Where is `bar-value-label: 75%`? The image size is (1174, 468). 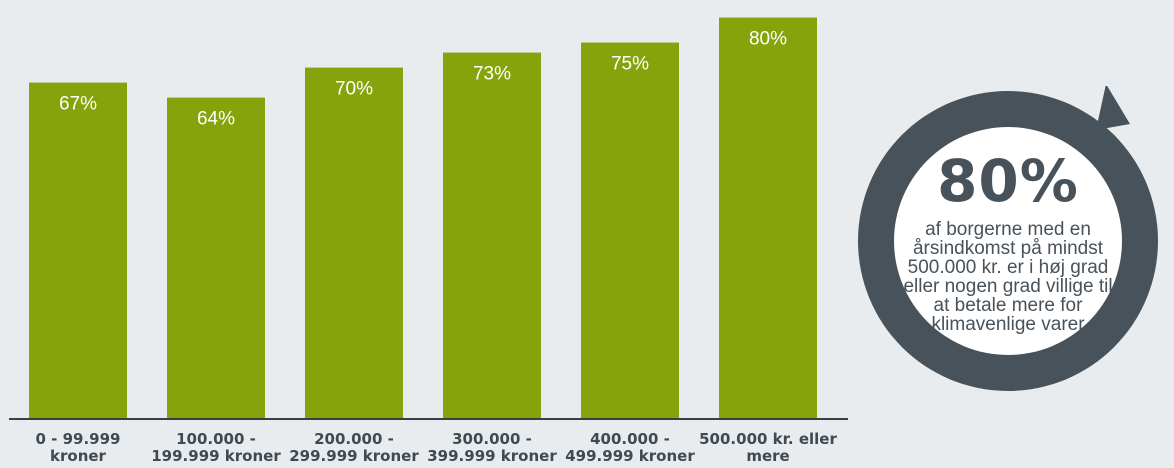
bar-value-label: 75% is located at coordinates (630, 64).